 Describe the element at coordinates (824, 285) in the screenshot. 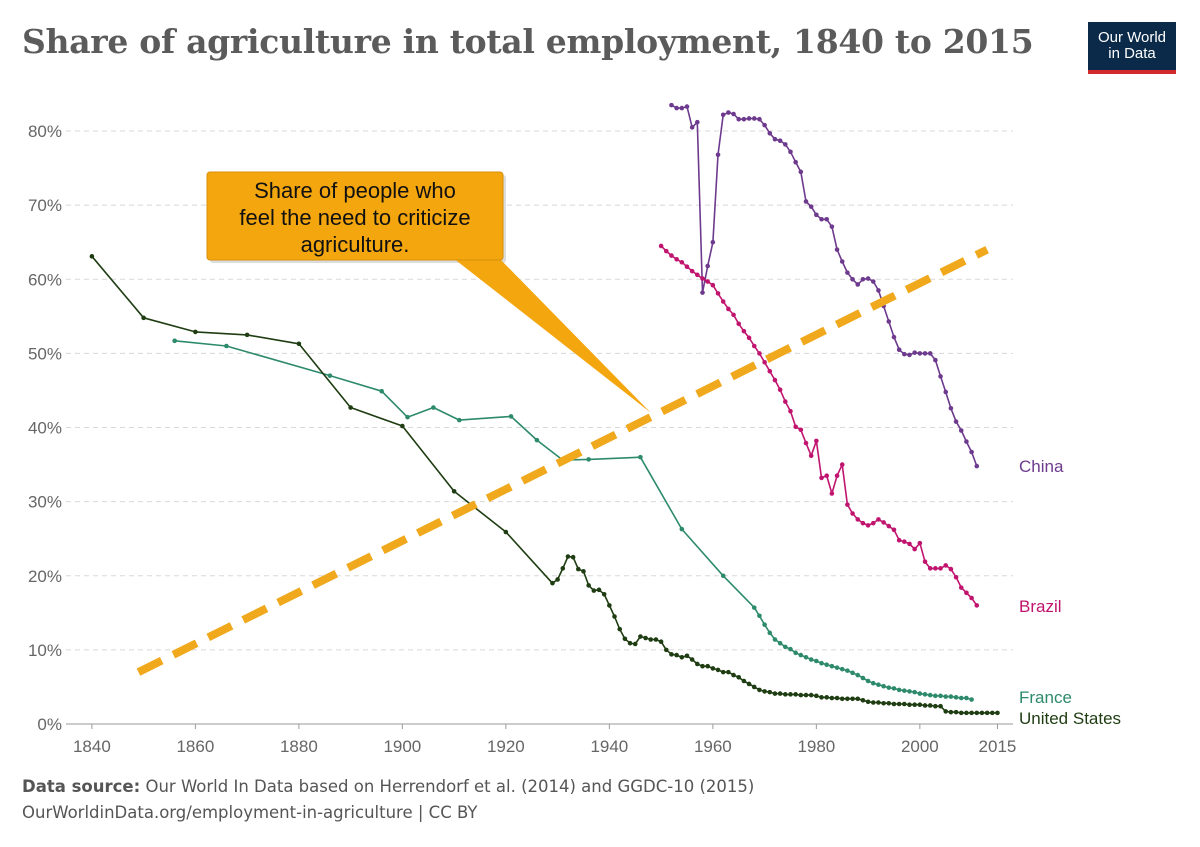

I see `series-china` at that location.